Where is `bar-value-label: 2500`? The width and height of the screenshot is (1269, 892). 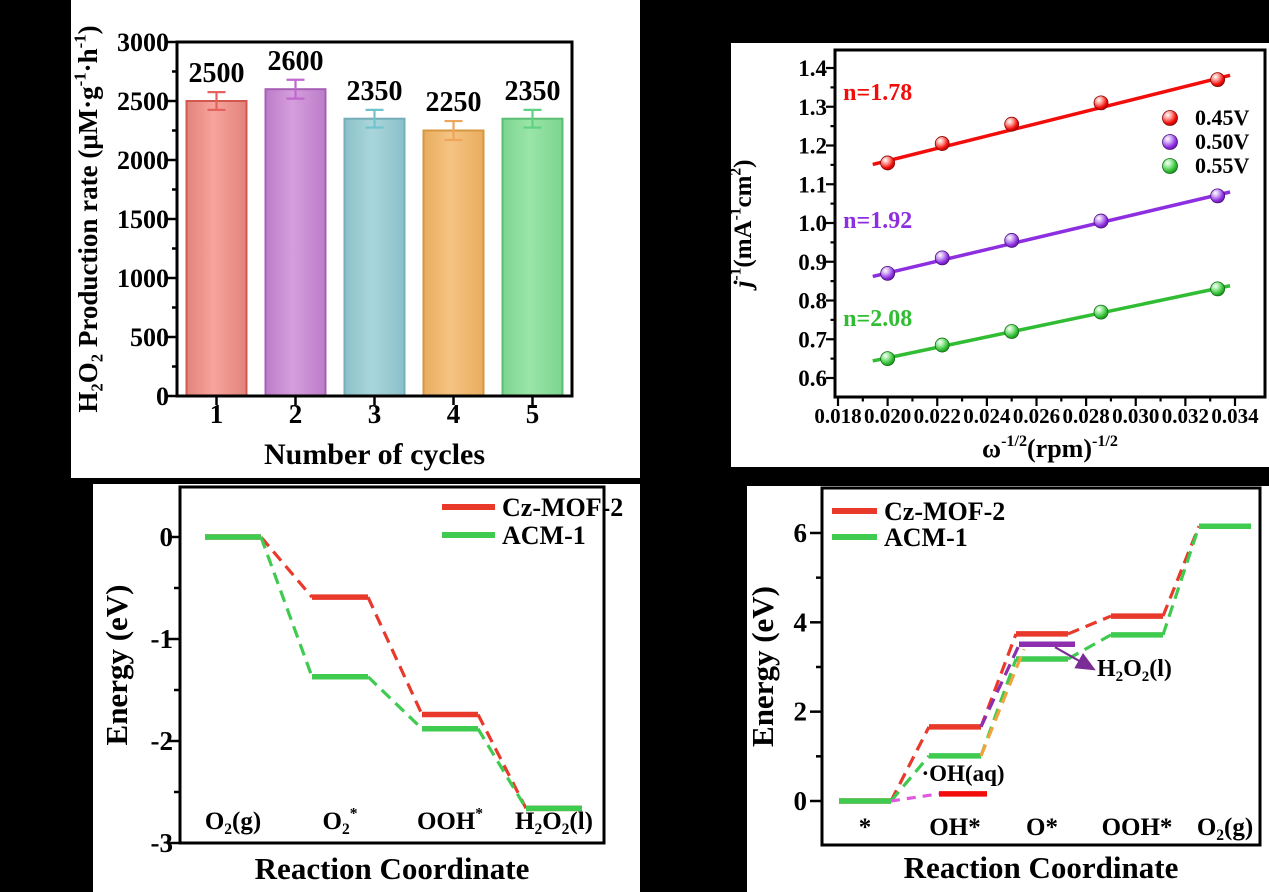 bar-value-label: 2500 is located at coordinates (217, 73).